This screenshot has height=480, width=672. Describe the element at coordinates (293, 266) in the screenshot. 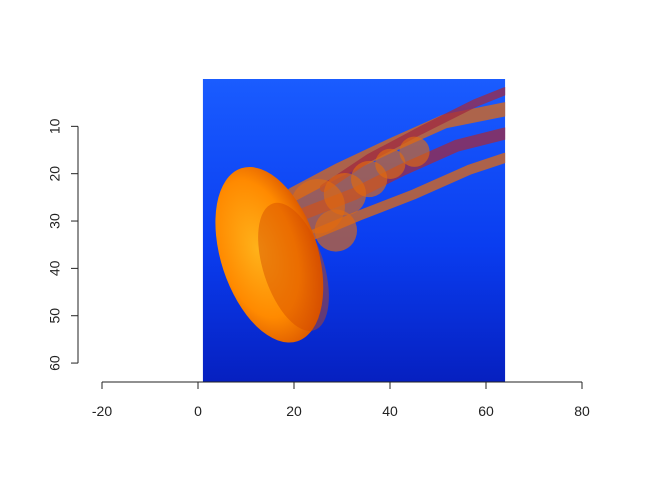

I see `bell-shadow` at that location.